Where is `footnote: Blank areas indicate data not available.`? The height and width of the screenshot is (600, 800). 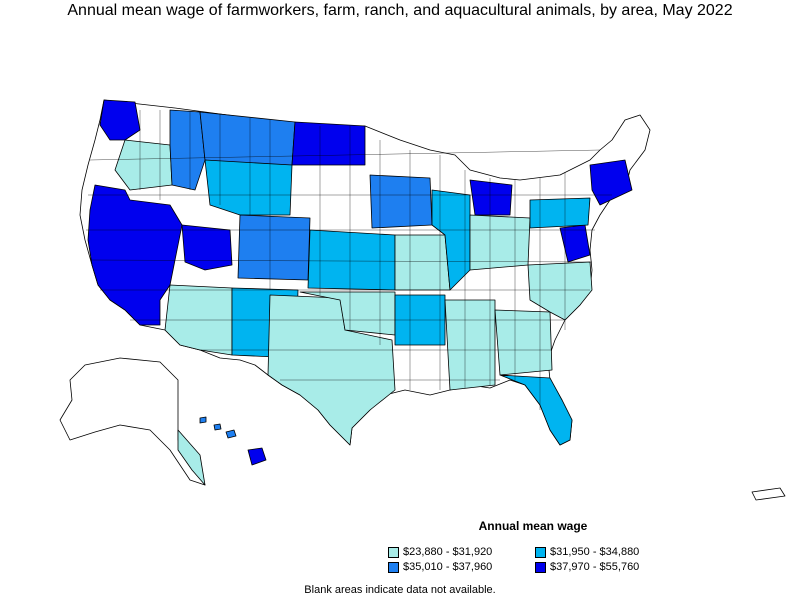
footnote: Blank areas indicate data not available. is located at coordinates (400, 590).